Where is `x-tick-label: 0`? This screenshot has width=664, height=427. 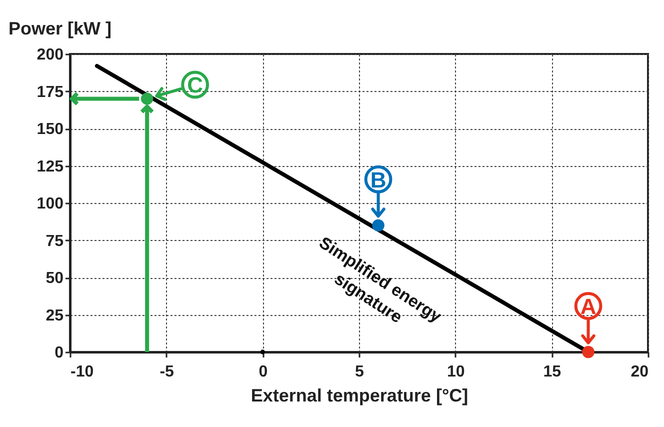 x-tick-label: 0 is located at coordinates (263, 372).